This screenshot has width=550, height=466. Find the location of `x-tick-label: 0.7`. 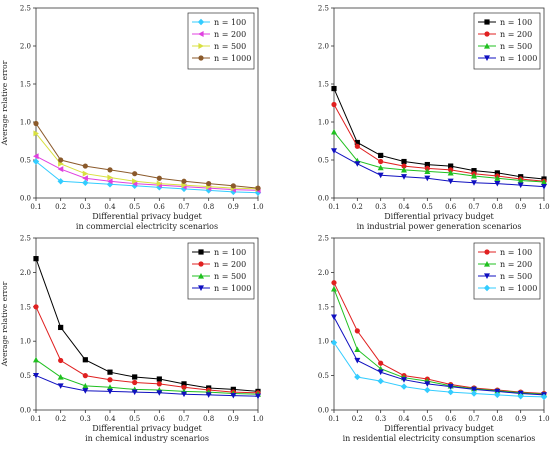

x-tick-label: 0.7 is located at coordinates (183, 419).